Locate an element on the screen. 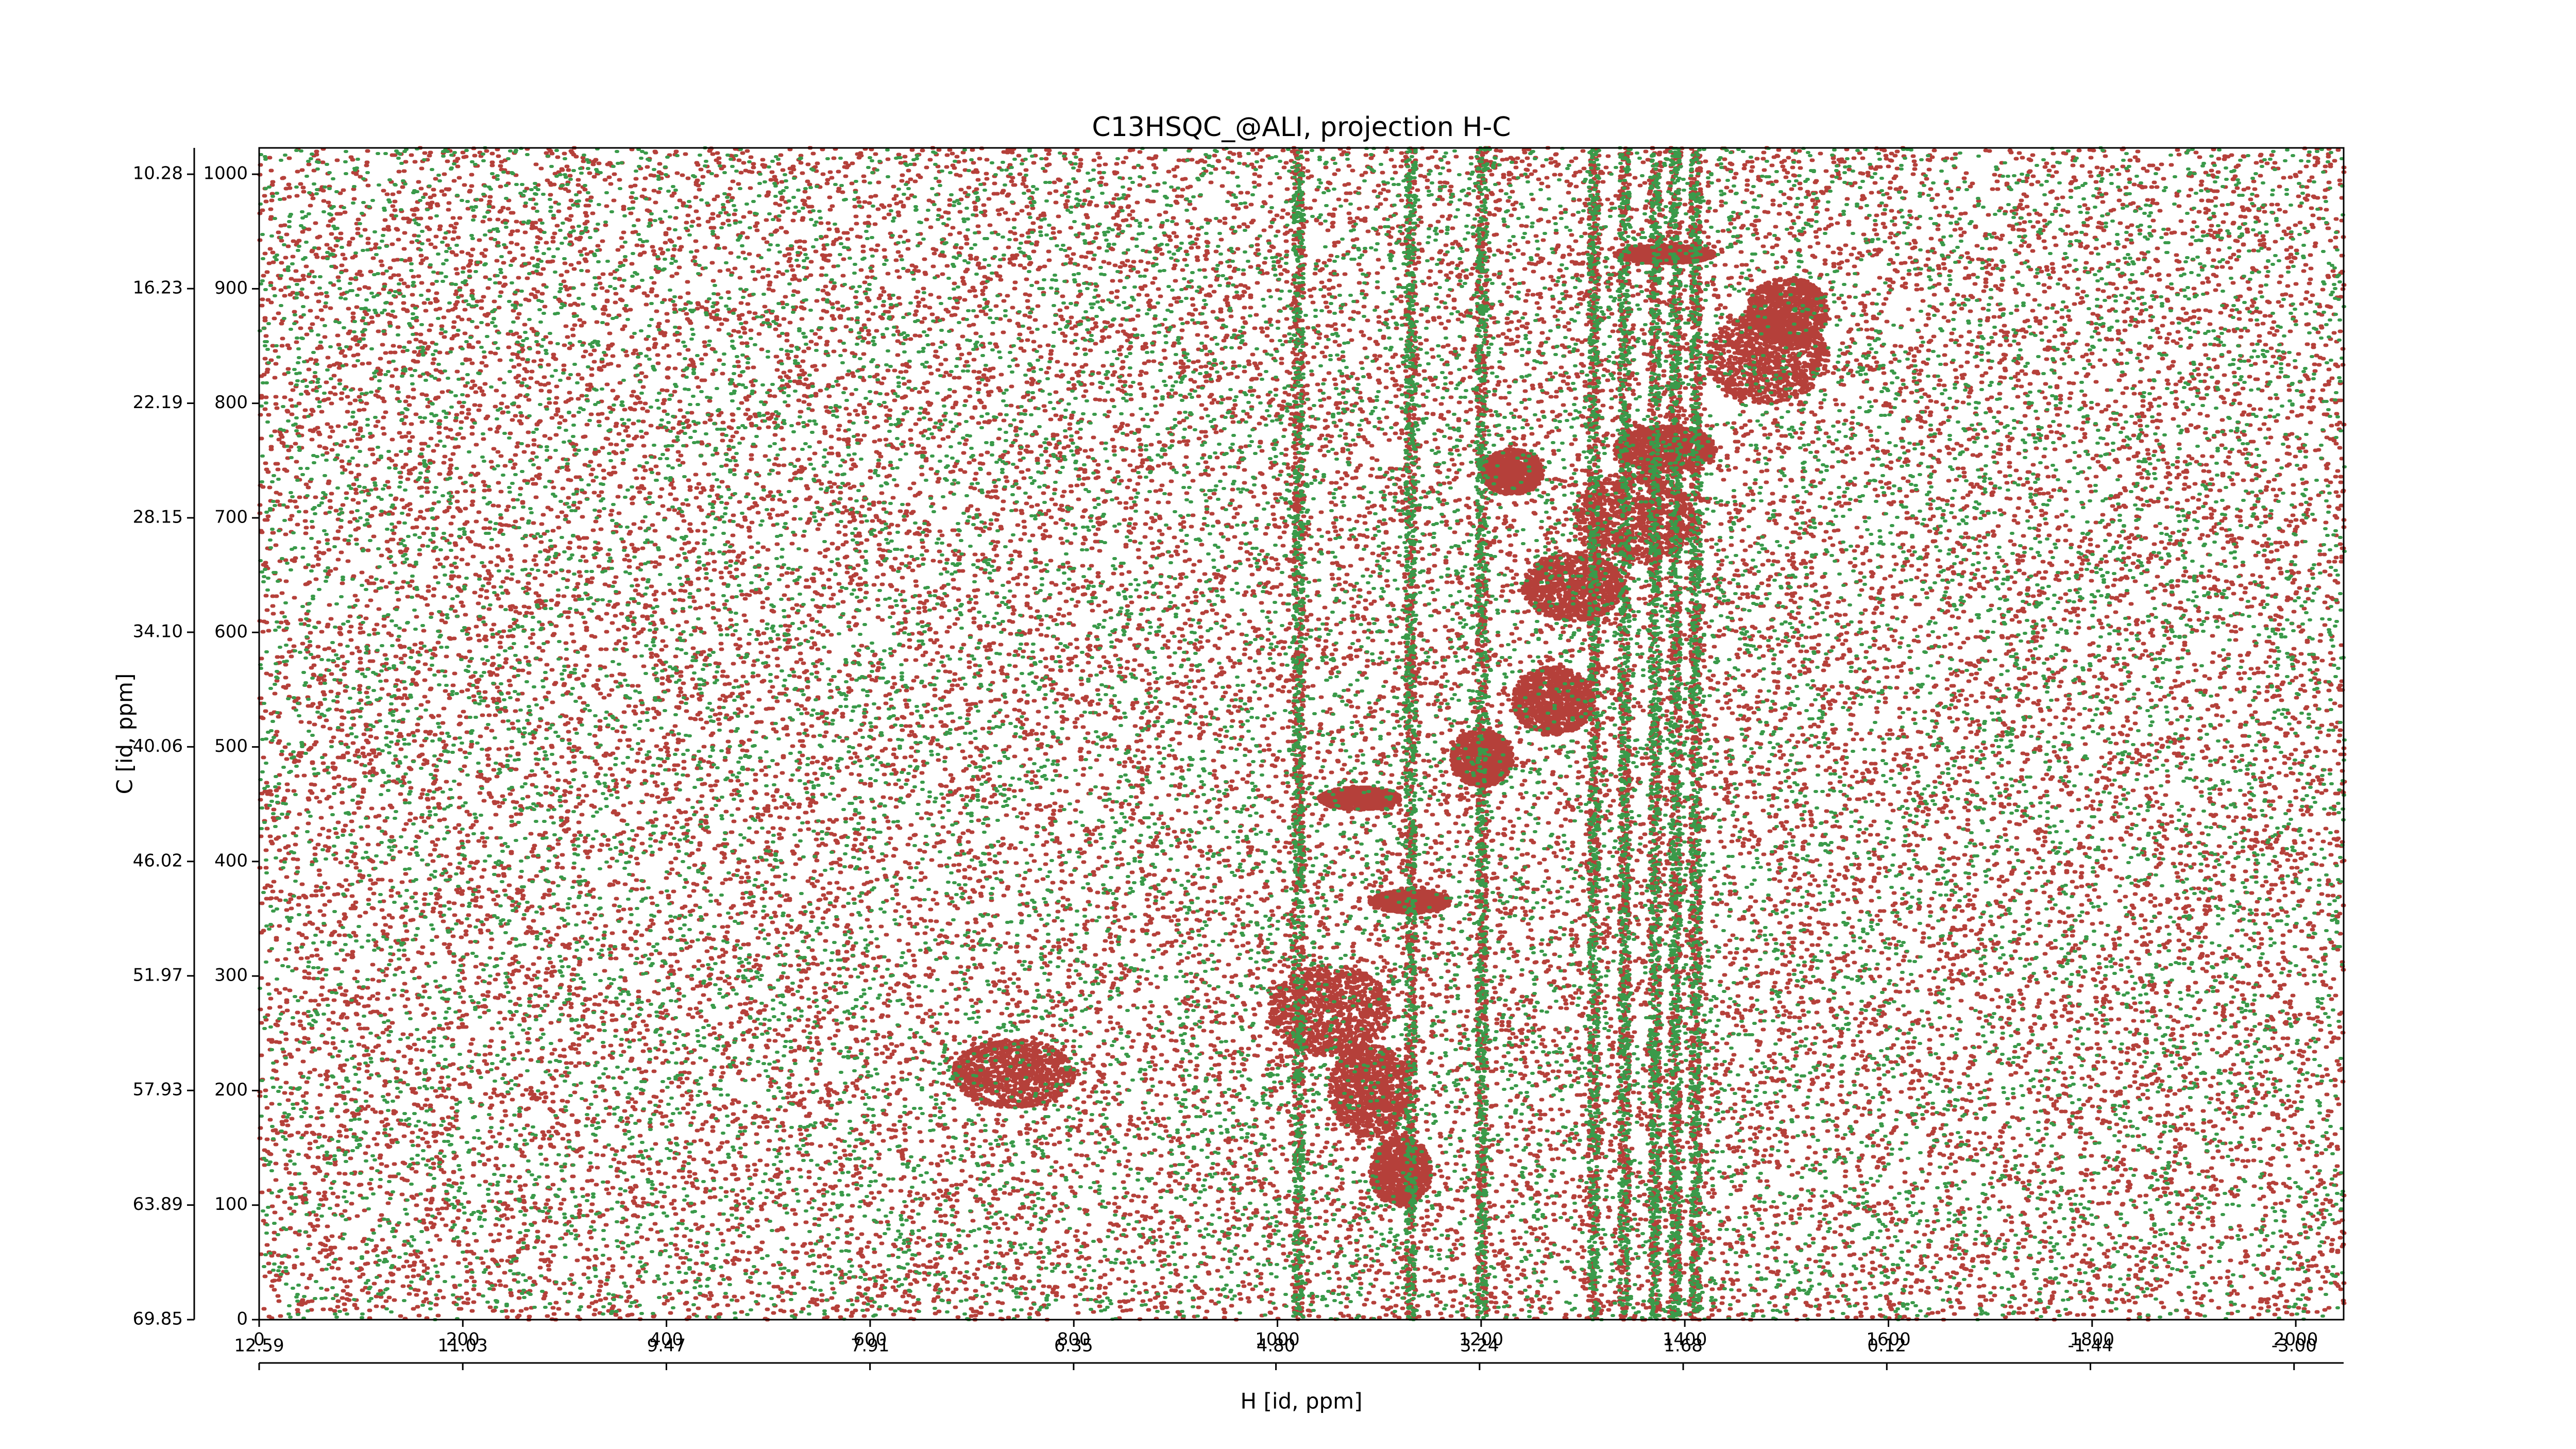 The height and width of the screenshot is (1449, 2576). y-tick-label: 800 is located at coordinates (231, 402).